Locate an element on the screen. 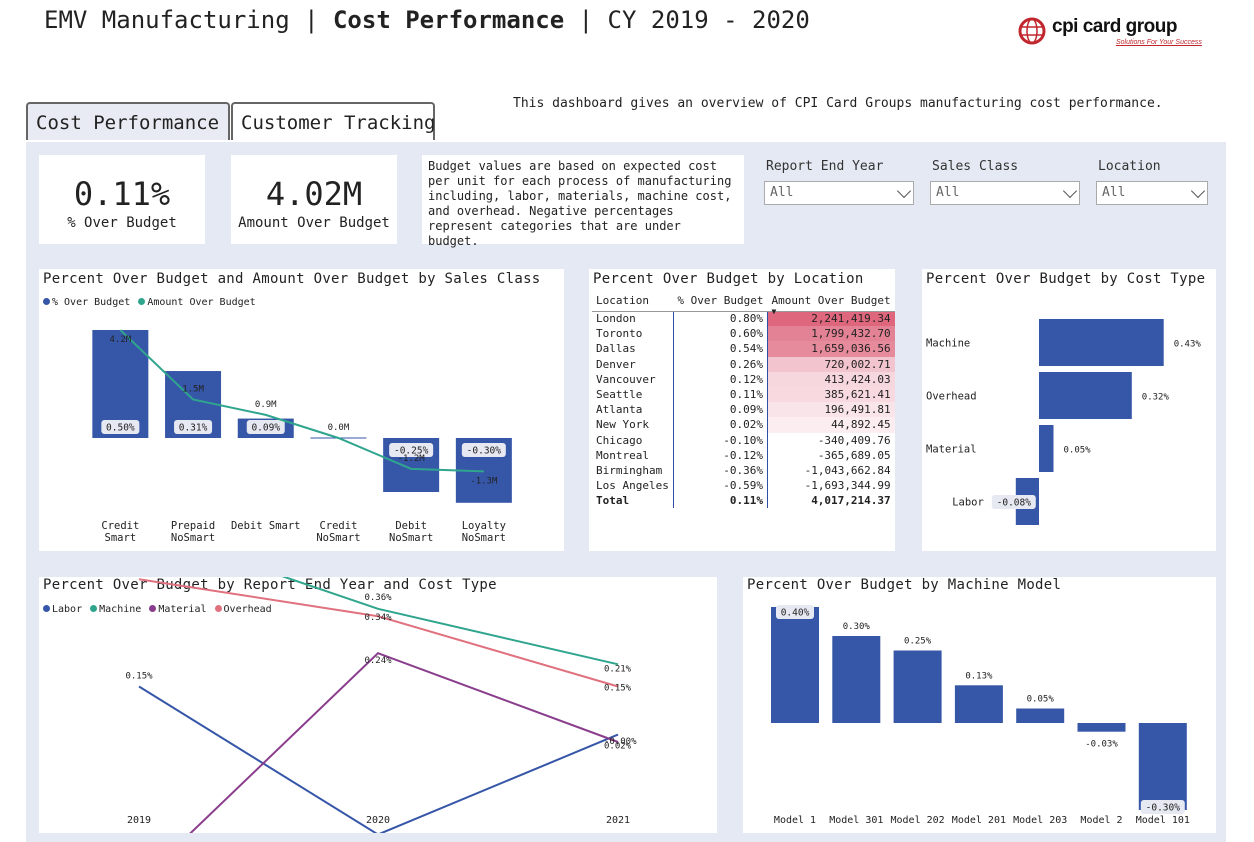  total-cell: 4,017,214.37 is located at coordinates (851, 501).